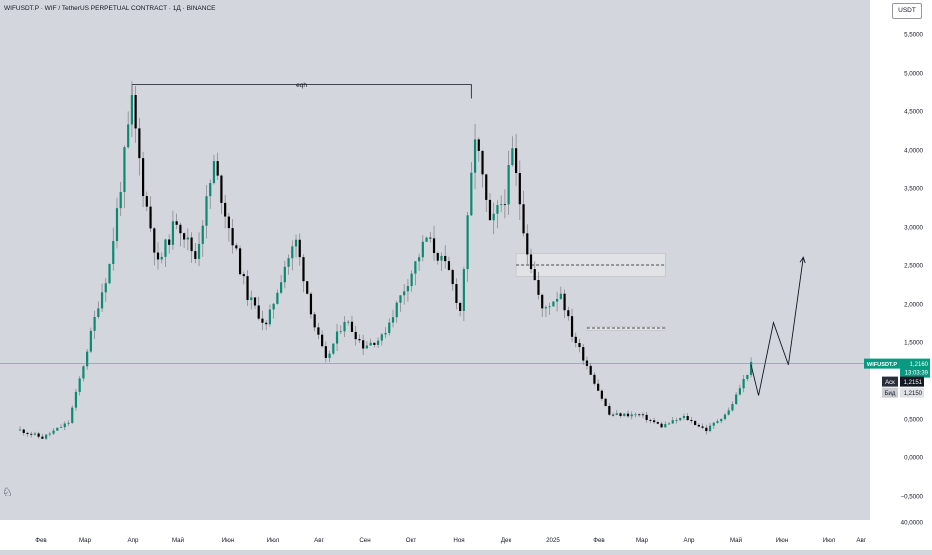 The width and height of the screenshot is (932, 555). What do you see at coordinates (913, 228) in the screenshot?
I see `y-tick-label: 3,0000` at bounding box center [913, 228].